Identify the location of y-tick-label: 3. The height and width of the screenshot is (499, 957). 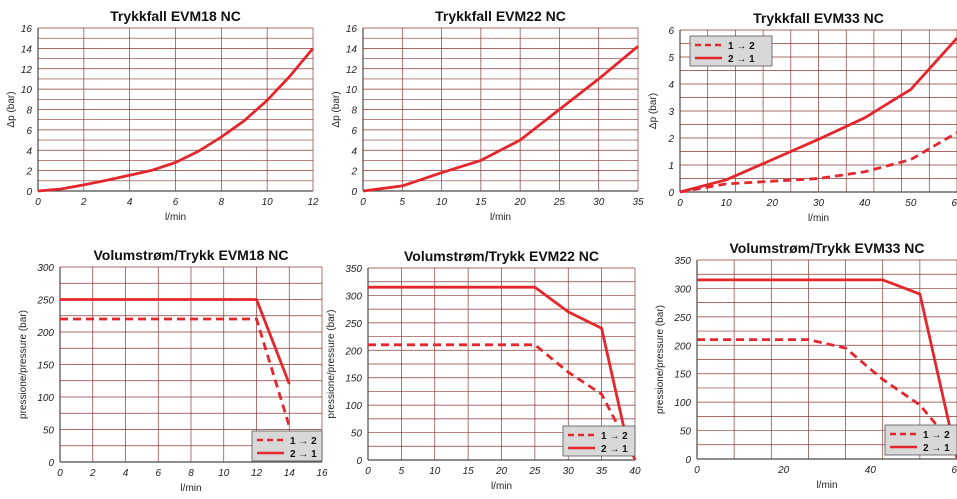
(671, 112).